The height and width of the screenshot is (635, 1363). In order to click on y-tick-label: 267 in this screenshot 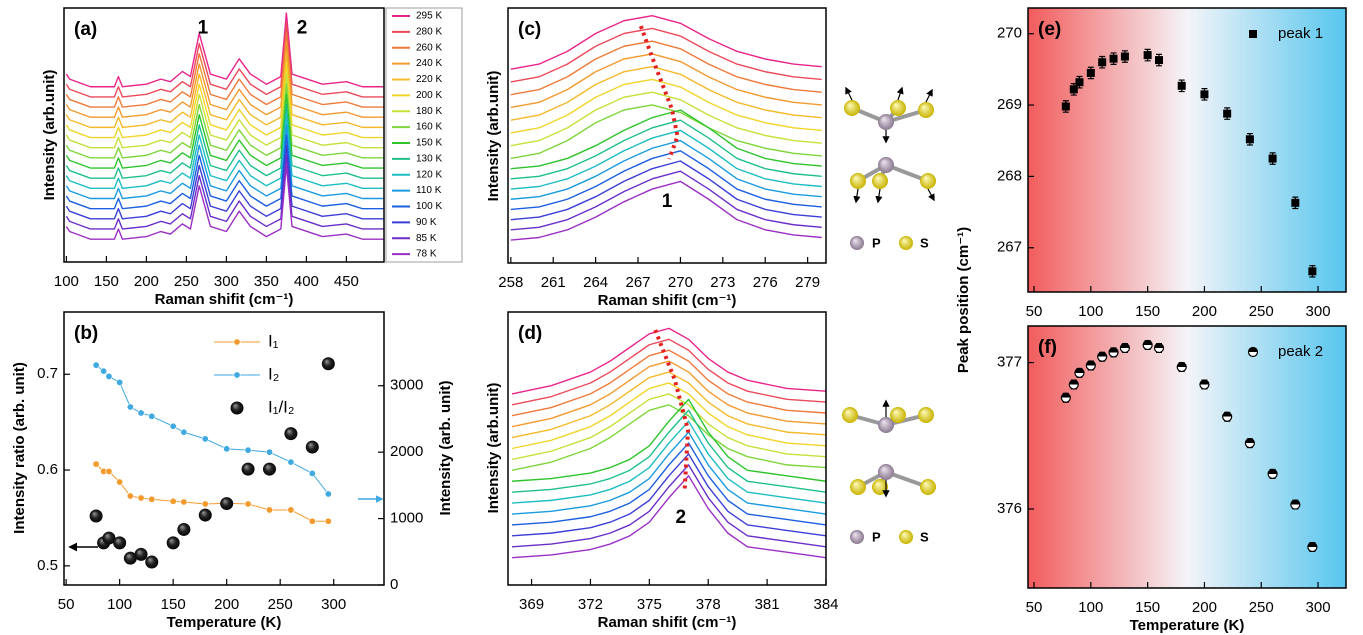, I will do `click(1009, 247)`.